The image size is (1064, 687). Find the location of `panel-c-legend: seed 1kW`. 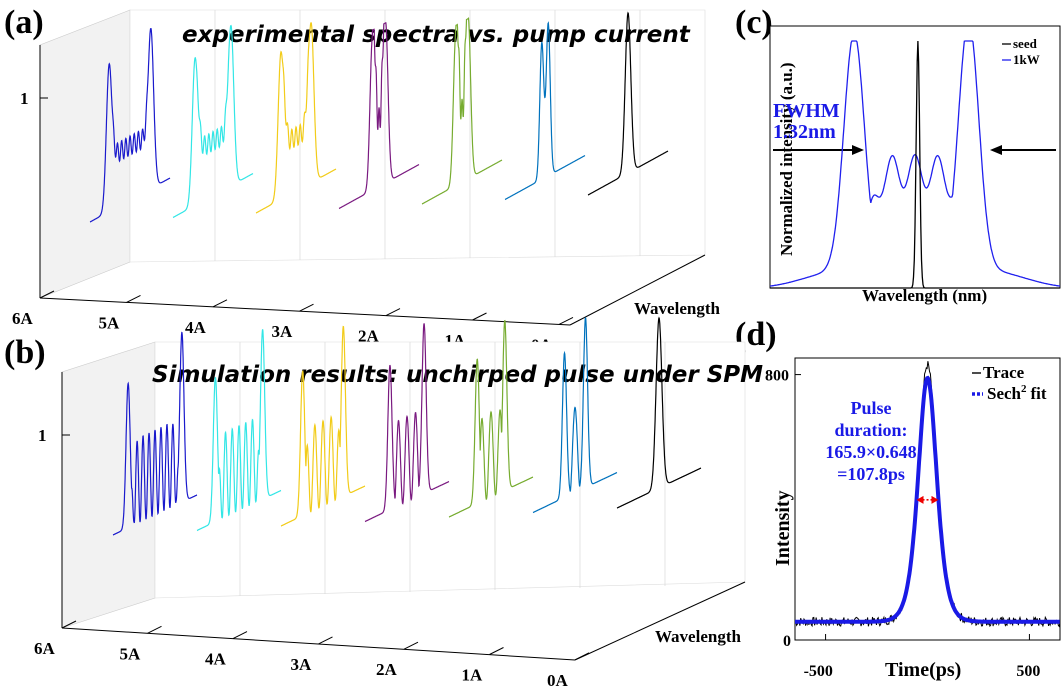

panel-c-legend: seed 1kW is located at coordinates (1021, 51).